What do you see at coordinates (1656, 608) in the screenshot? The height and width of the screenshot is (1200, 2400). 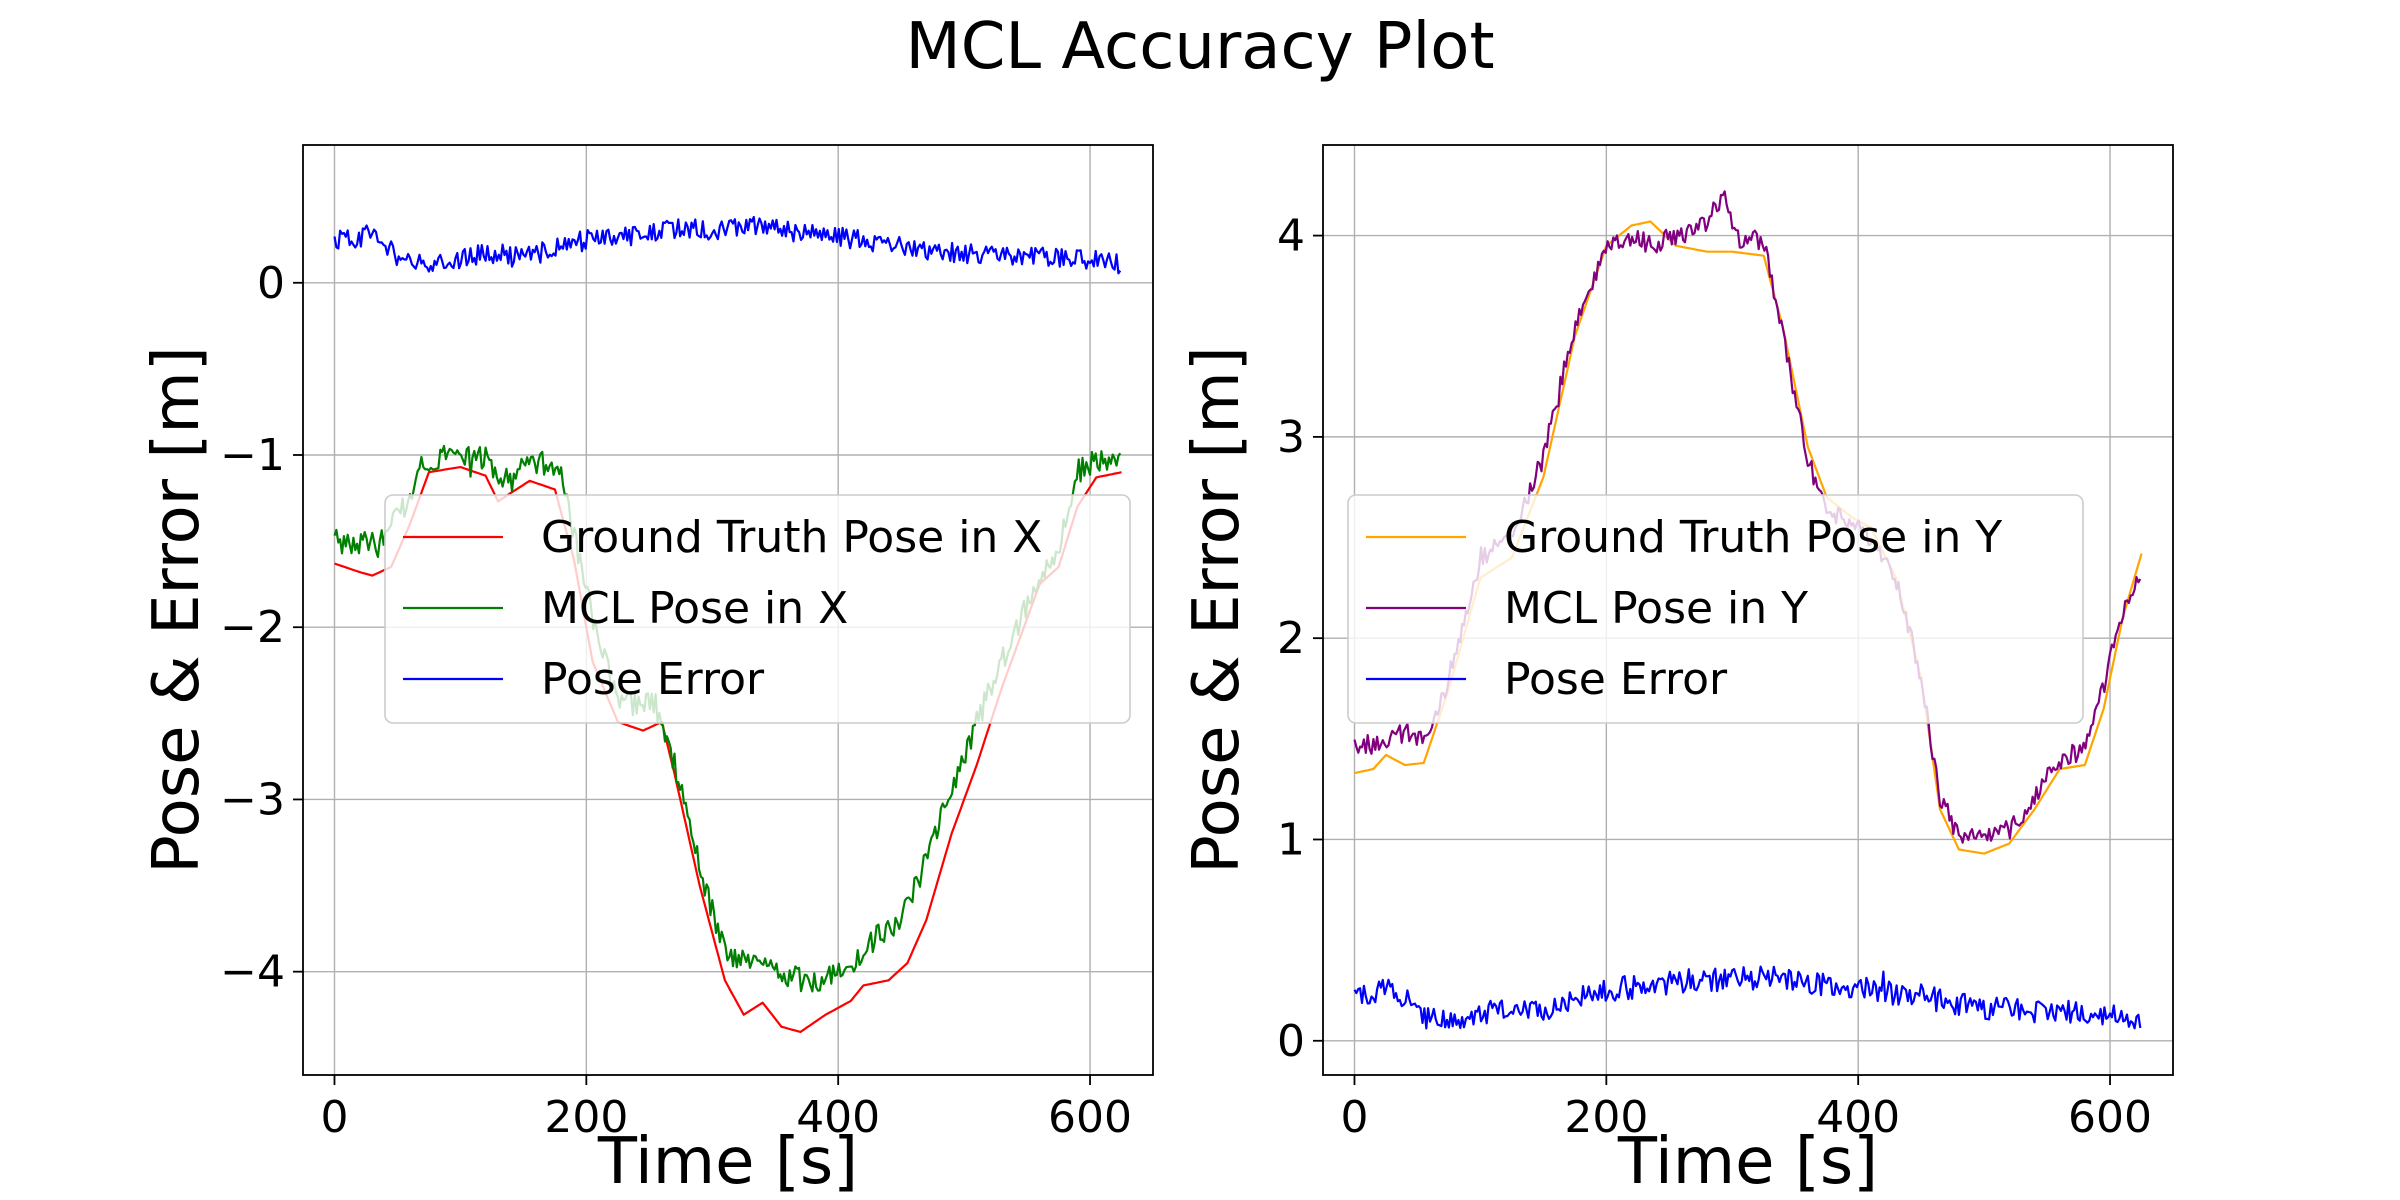 I see `legend-label: MCL Pose in Y` at bounding box center [1656, 608].